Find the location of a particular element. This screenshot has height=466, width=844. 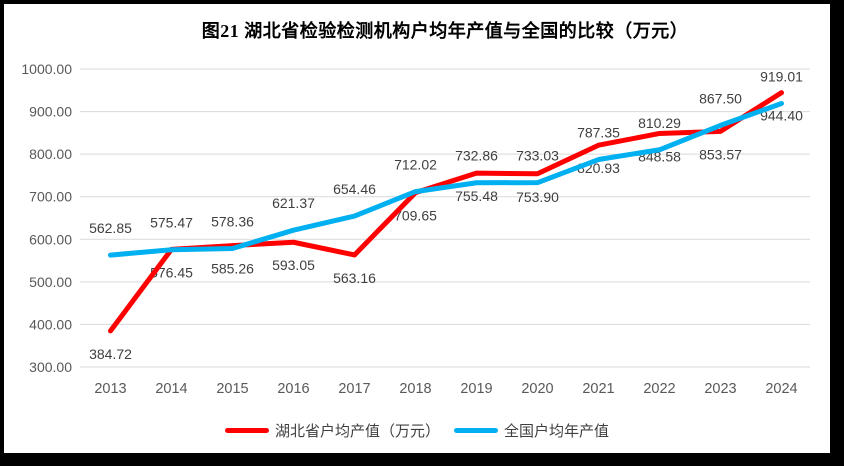

x-axis-tick-label: 2018 is located at coordinates (415, 389).